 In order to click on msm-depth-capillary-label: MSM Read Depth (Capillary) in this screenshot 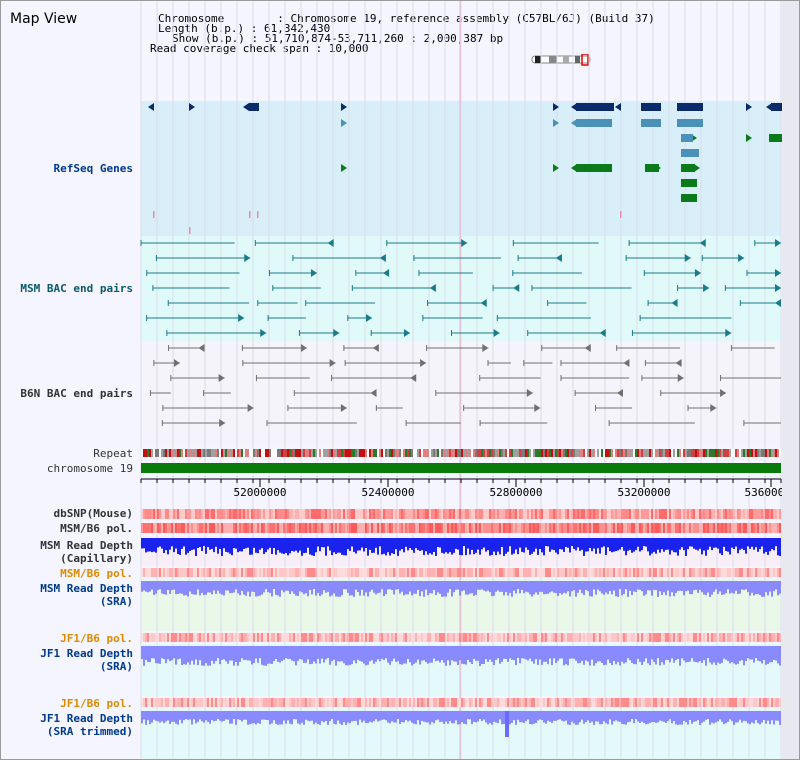, I will do `click(86, 552)`.